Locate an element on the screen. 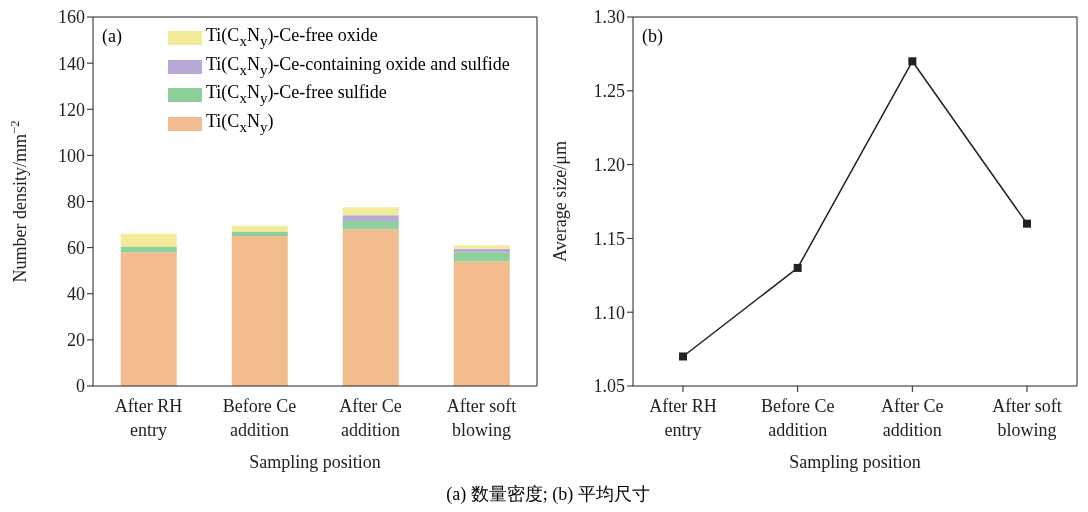 This screenshot has width=1088, height=512. annotation: (a) is located at coordinates (112, 36).